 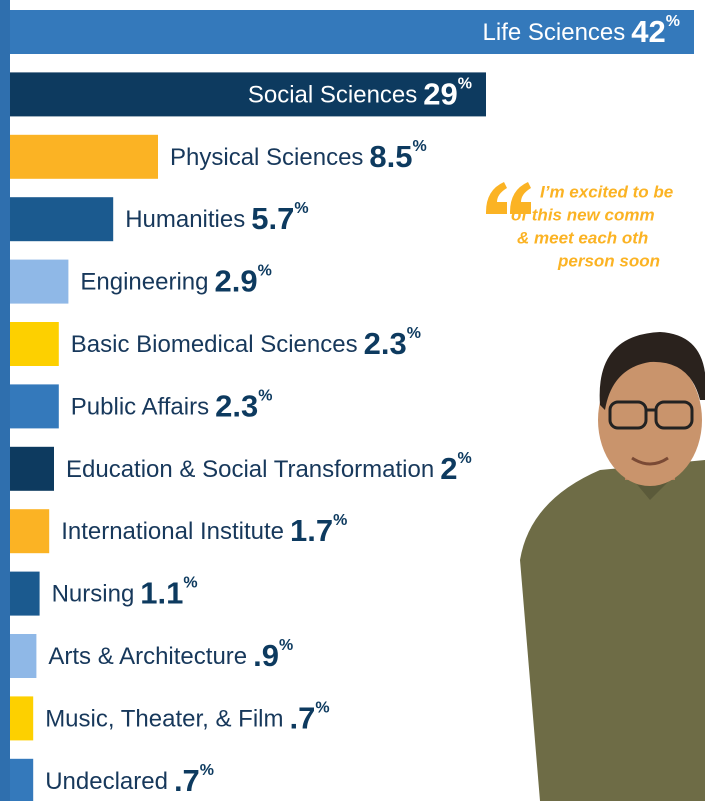 What do you see at coordinates (583, 214) in the screenshot?
I see `quote-line: of this new comm` at bounding box center [583, 214].